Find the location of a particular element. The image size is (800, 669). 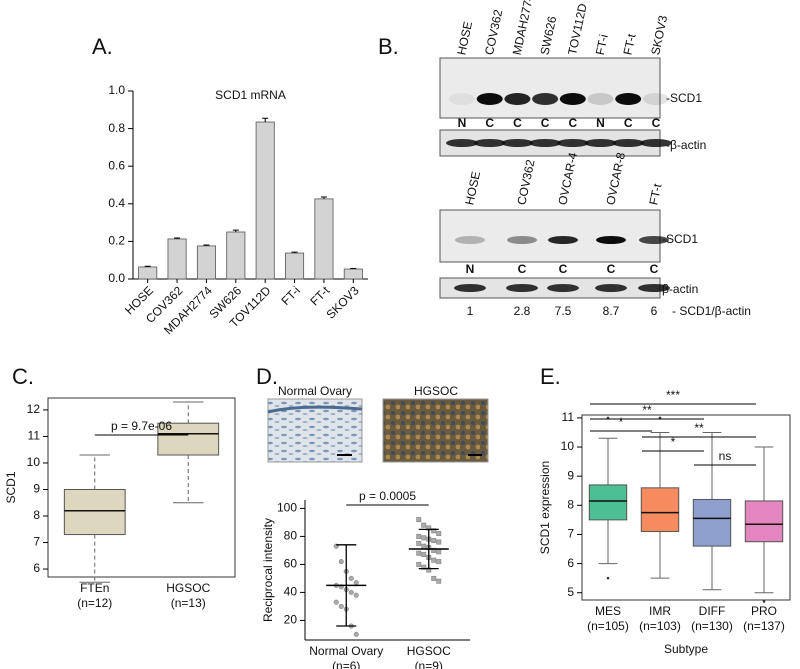

bracket-label: ns is located at coordinates (725, 456).